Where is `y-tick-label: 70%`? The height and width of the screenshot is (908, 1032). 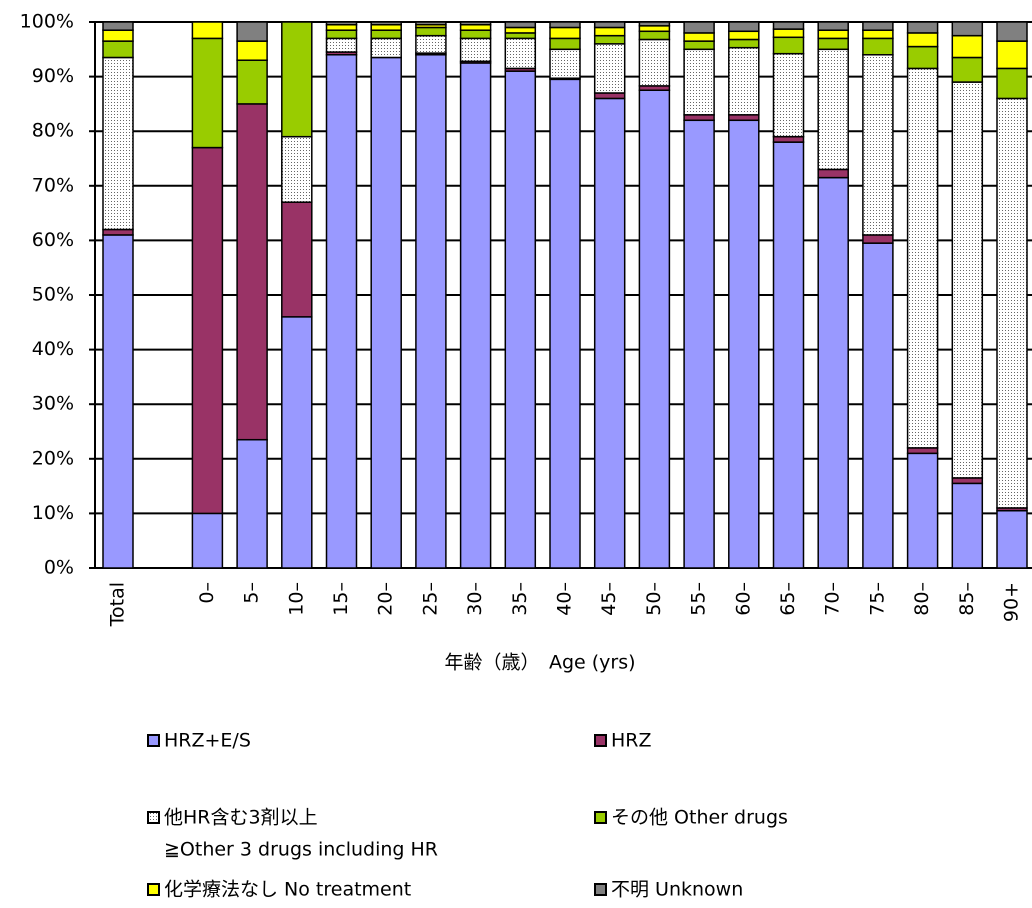 y-tick-label: 70% is located at coordinates (53, 185).